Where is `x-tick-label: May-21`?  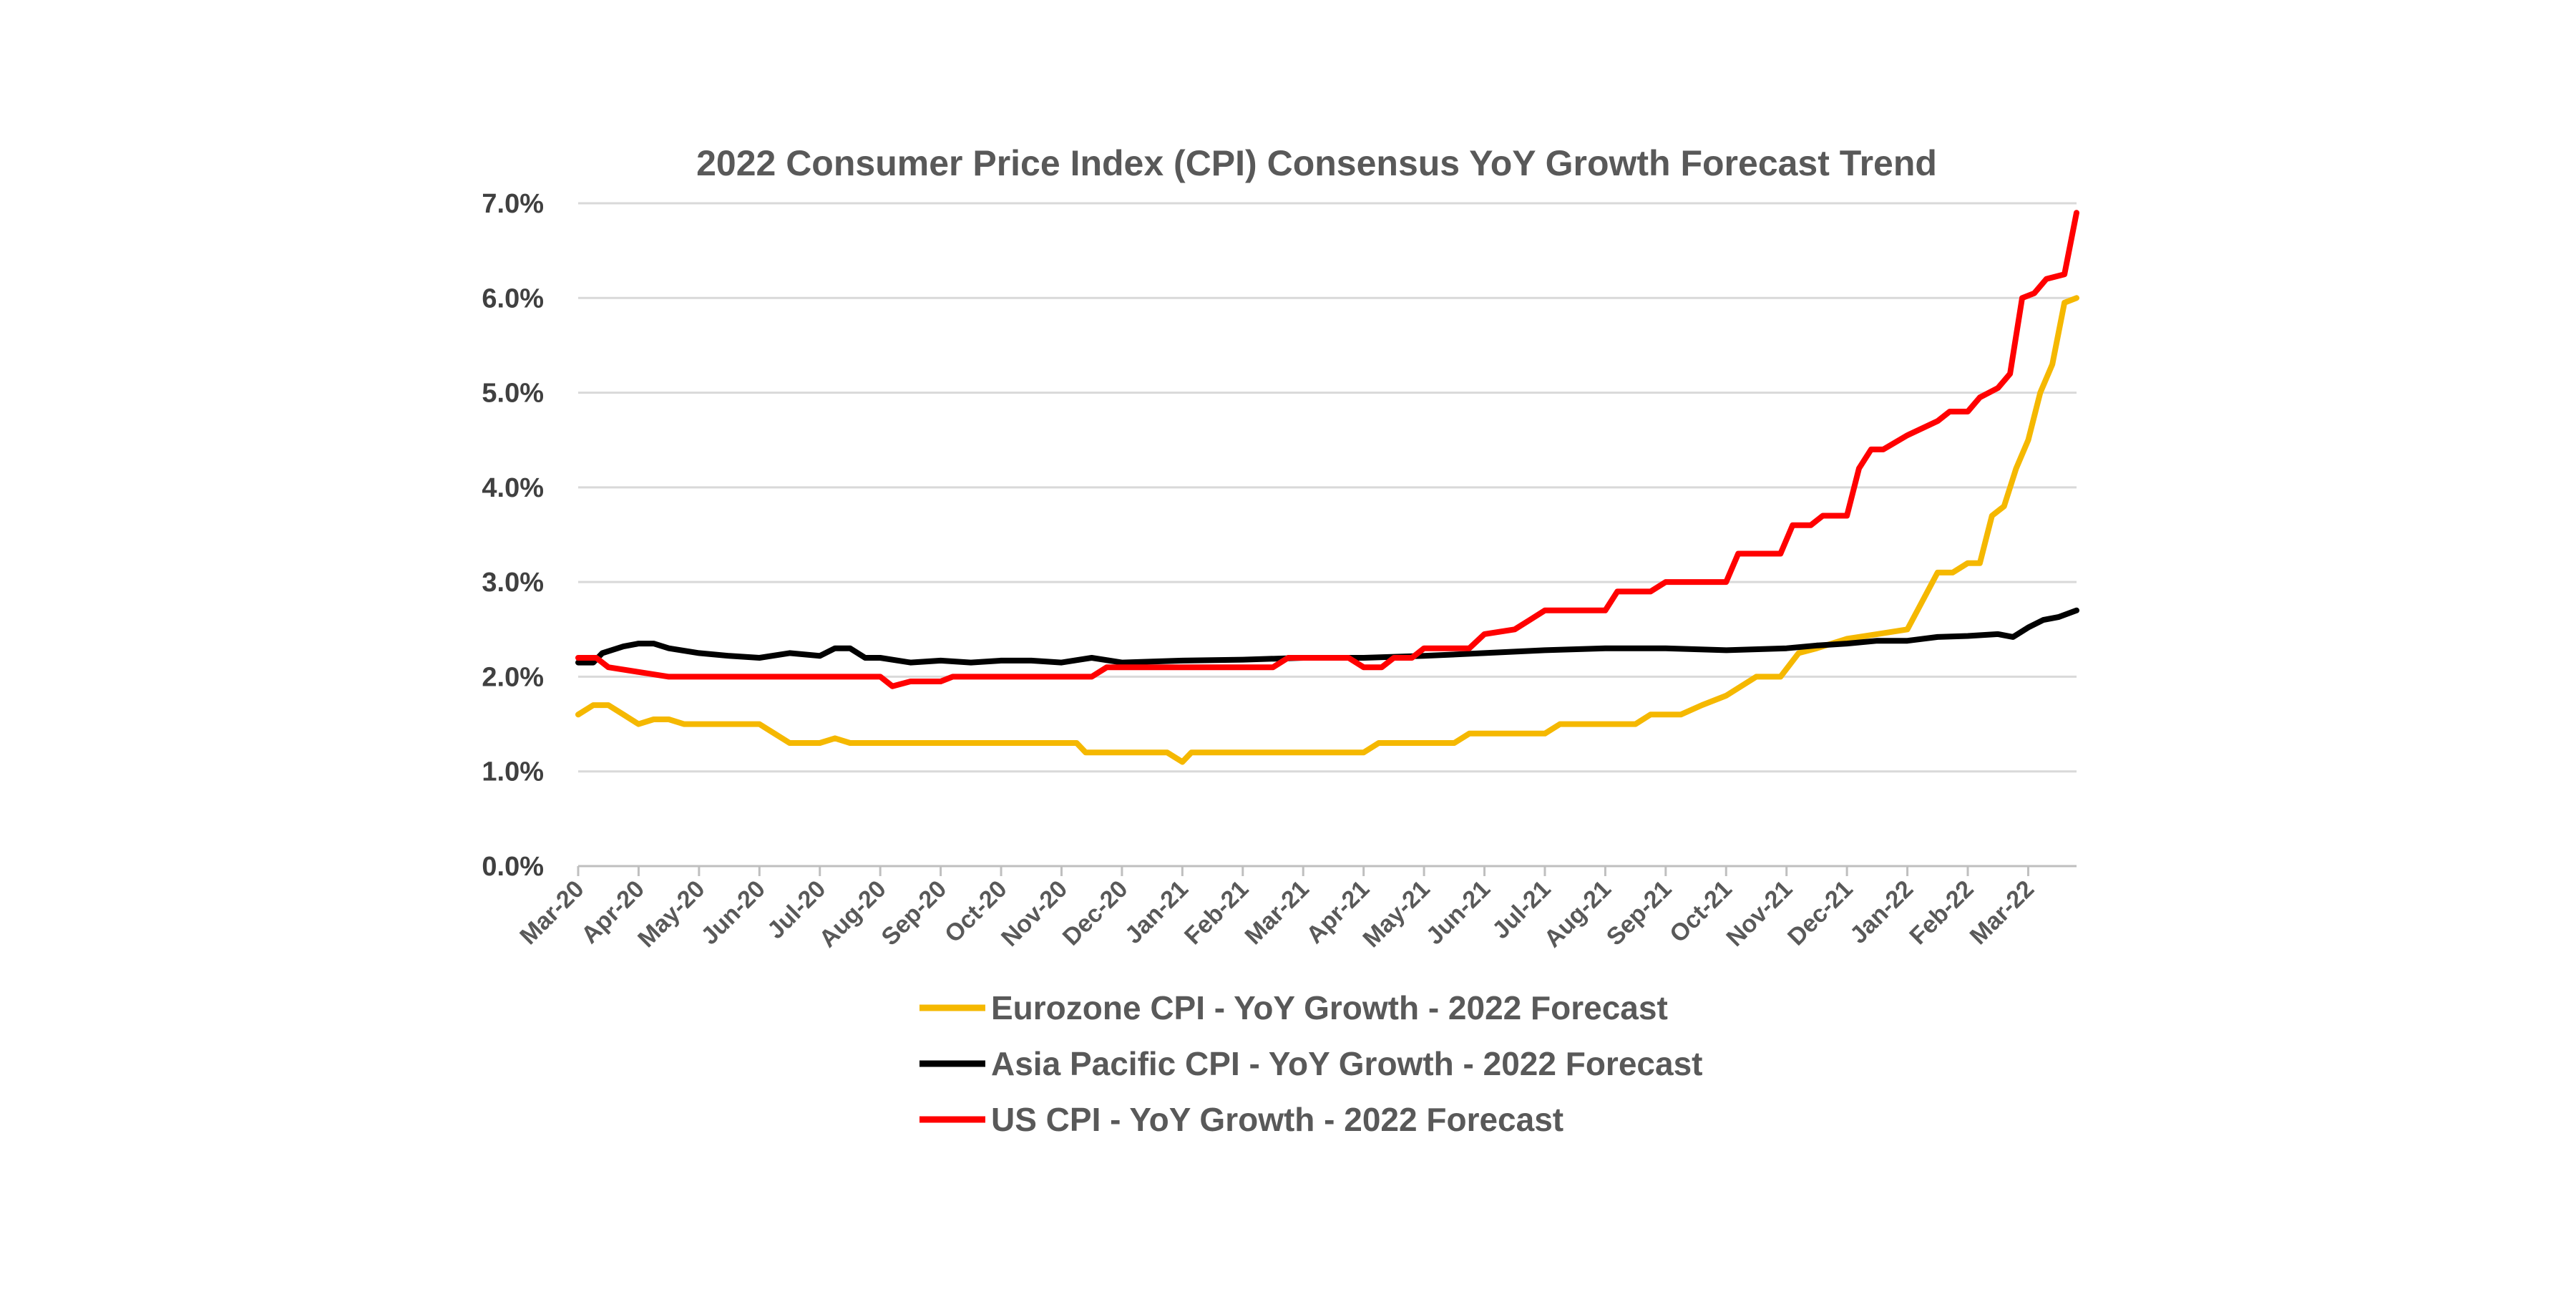
x-tick-label: May-21 is located at coordinates (1396, 914).